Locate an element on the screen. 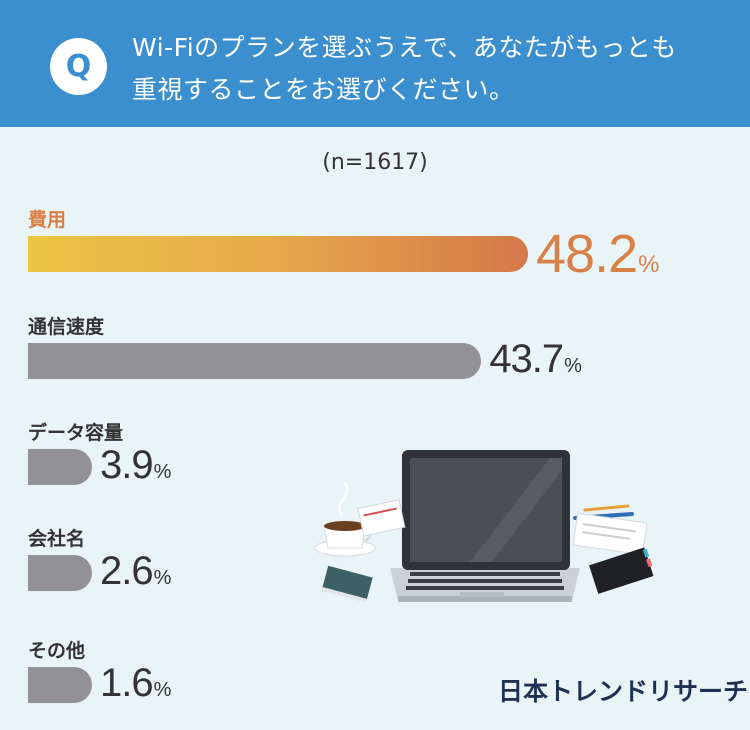 Image resolution: width=750 pixels, height=730 pixels. value-number: 1.6 is located at coordinates (127, 683).